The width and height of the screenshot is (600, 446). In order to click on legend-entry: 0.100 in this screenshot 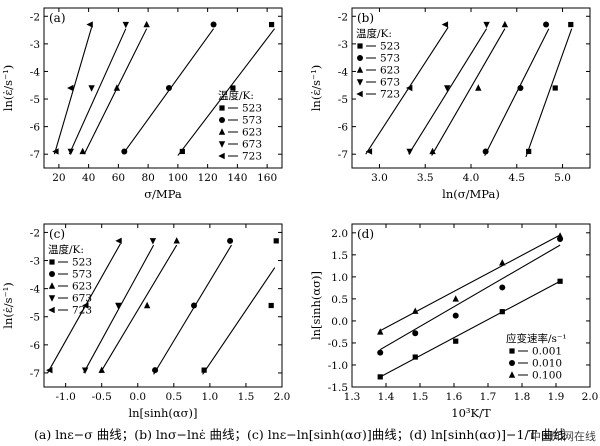, I will do `click(547, 376)`.